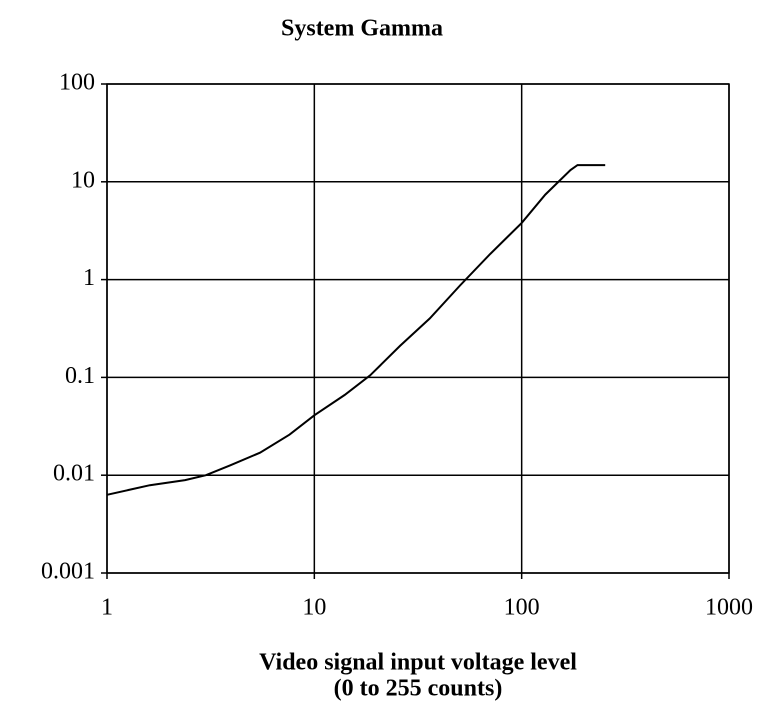 The width and height of the screenshot is (764, 710). I want to click on x-tick-label: 10, so click(314, 608).